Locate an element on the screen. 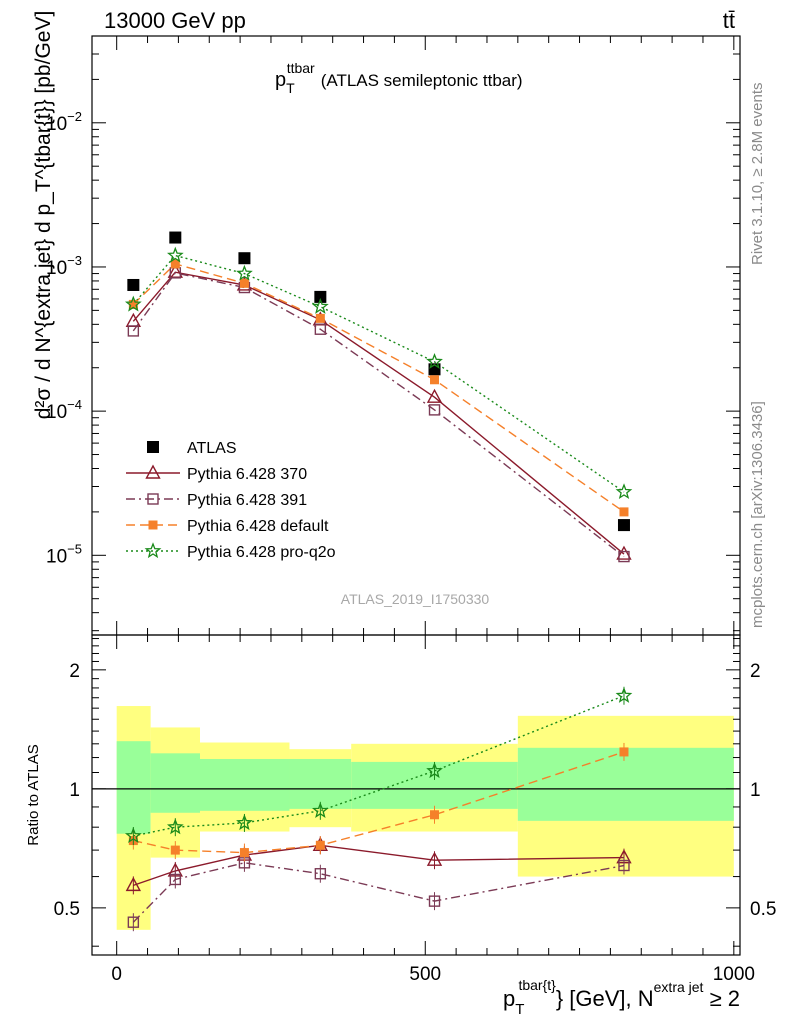 Image resolution: width=786 pixels, height=1024 pixels. x-axis-label: pTtbar{t}} [GeV], Nextra jet ≥ 2 is located at coordinates (621, 997).